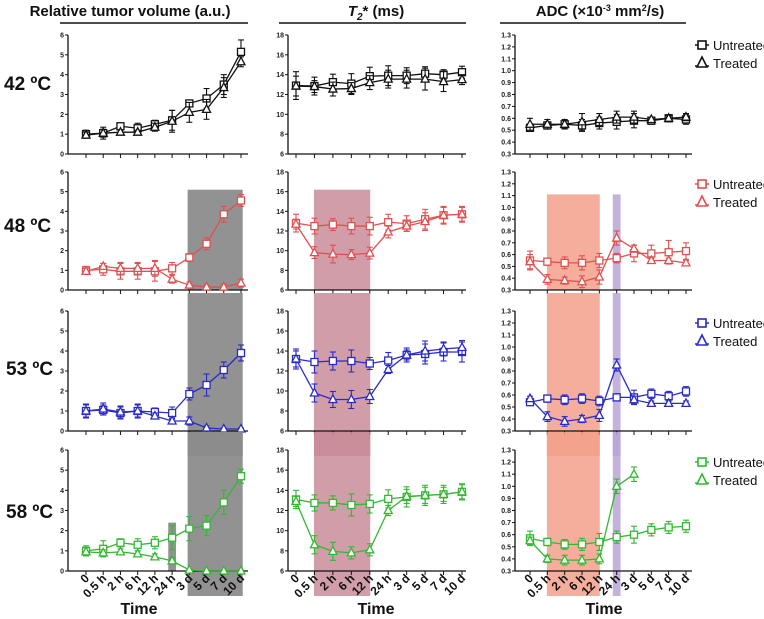 Image resolution: width=764 pixels, height=619 pixels. I want to click on y-tick-label: 10, so click(280, 251).